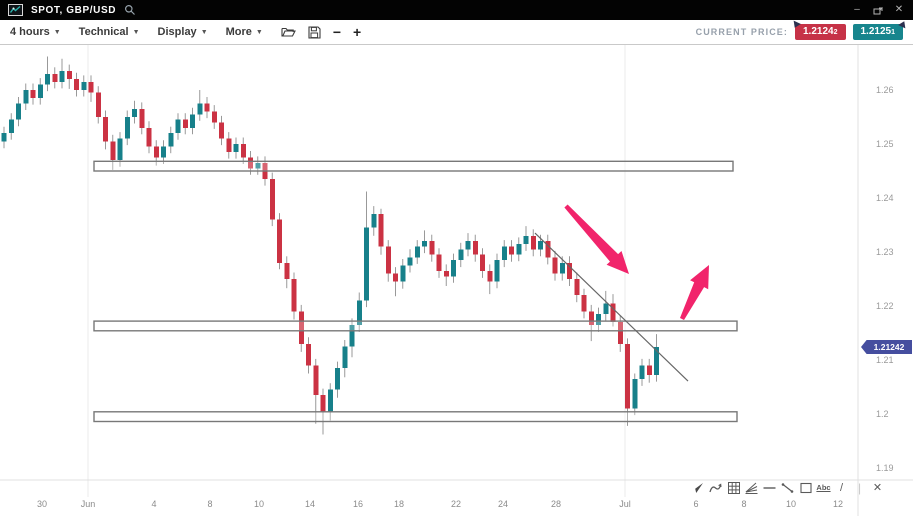 This screenshot has height=516, width=913. I want to click on time-tick-label: 12, so click(838, 504).